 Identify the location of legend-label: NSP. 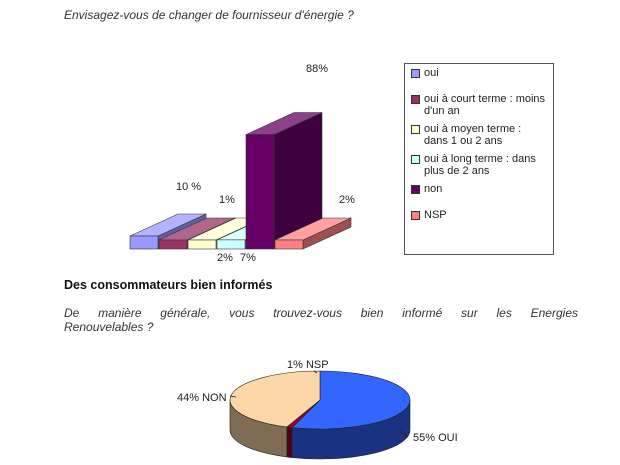
(435, 215).